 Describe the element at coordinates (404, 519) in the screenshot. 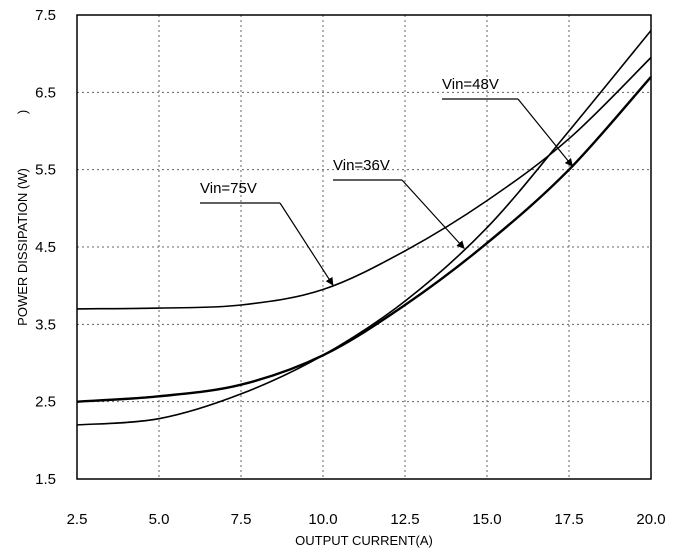

I see `x-tick-label: 12.5` at that location.